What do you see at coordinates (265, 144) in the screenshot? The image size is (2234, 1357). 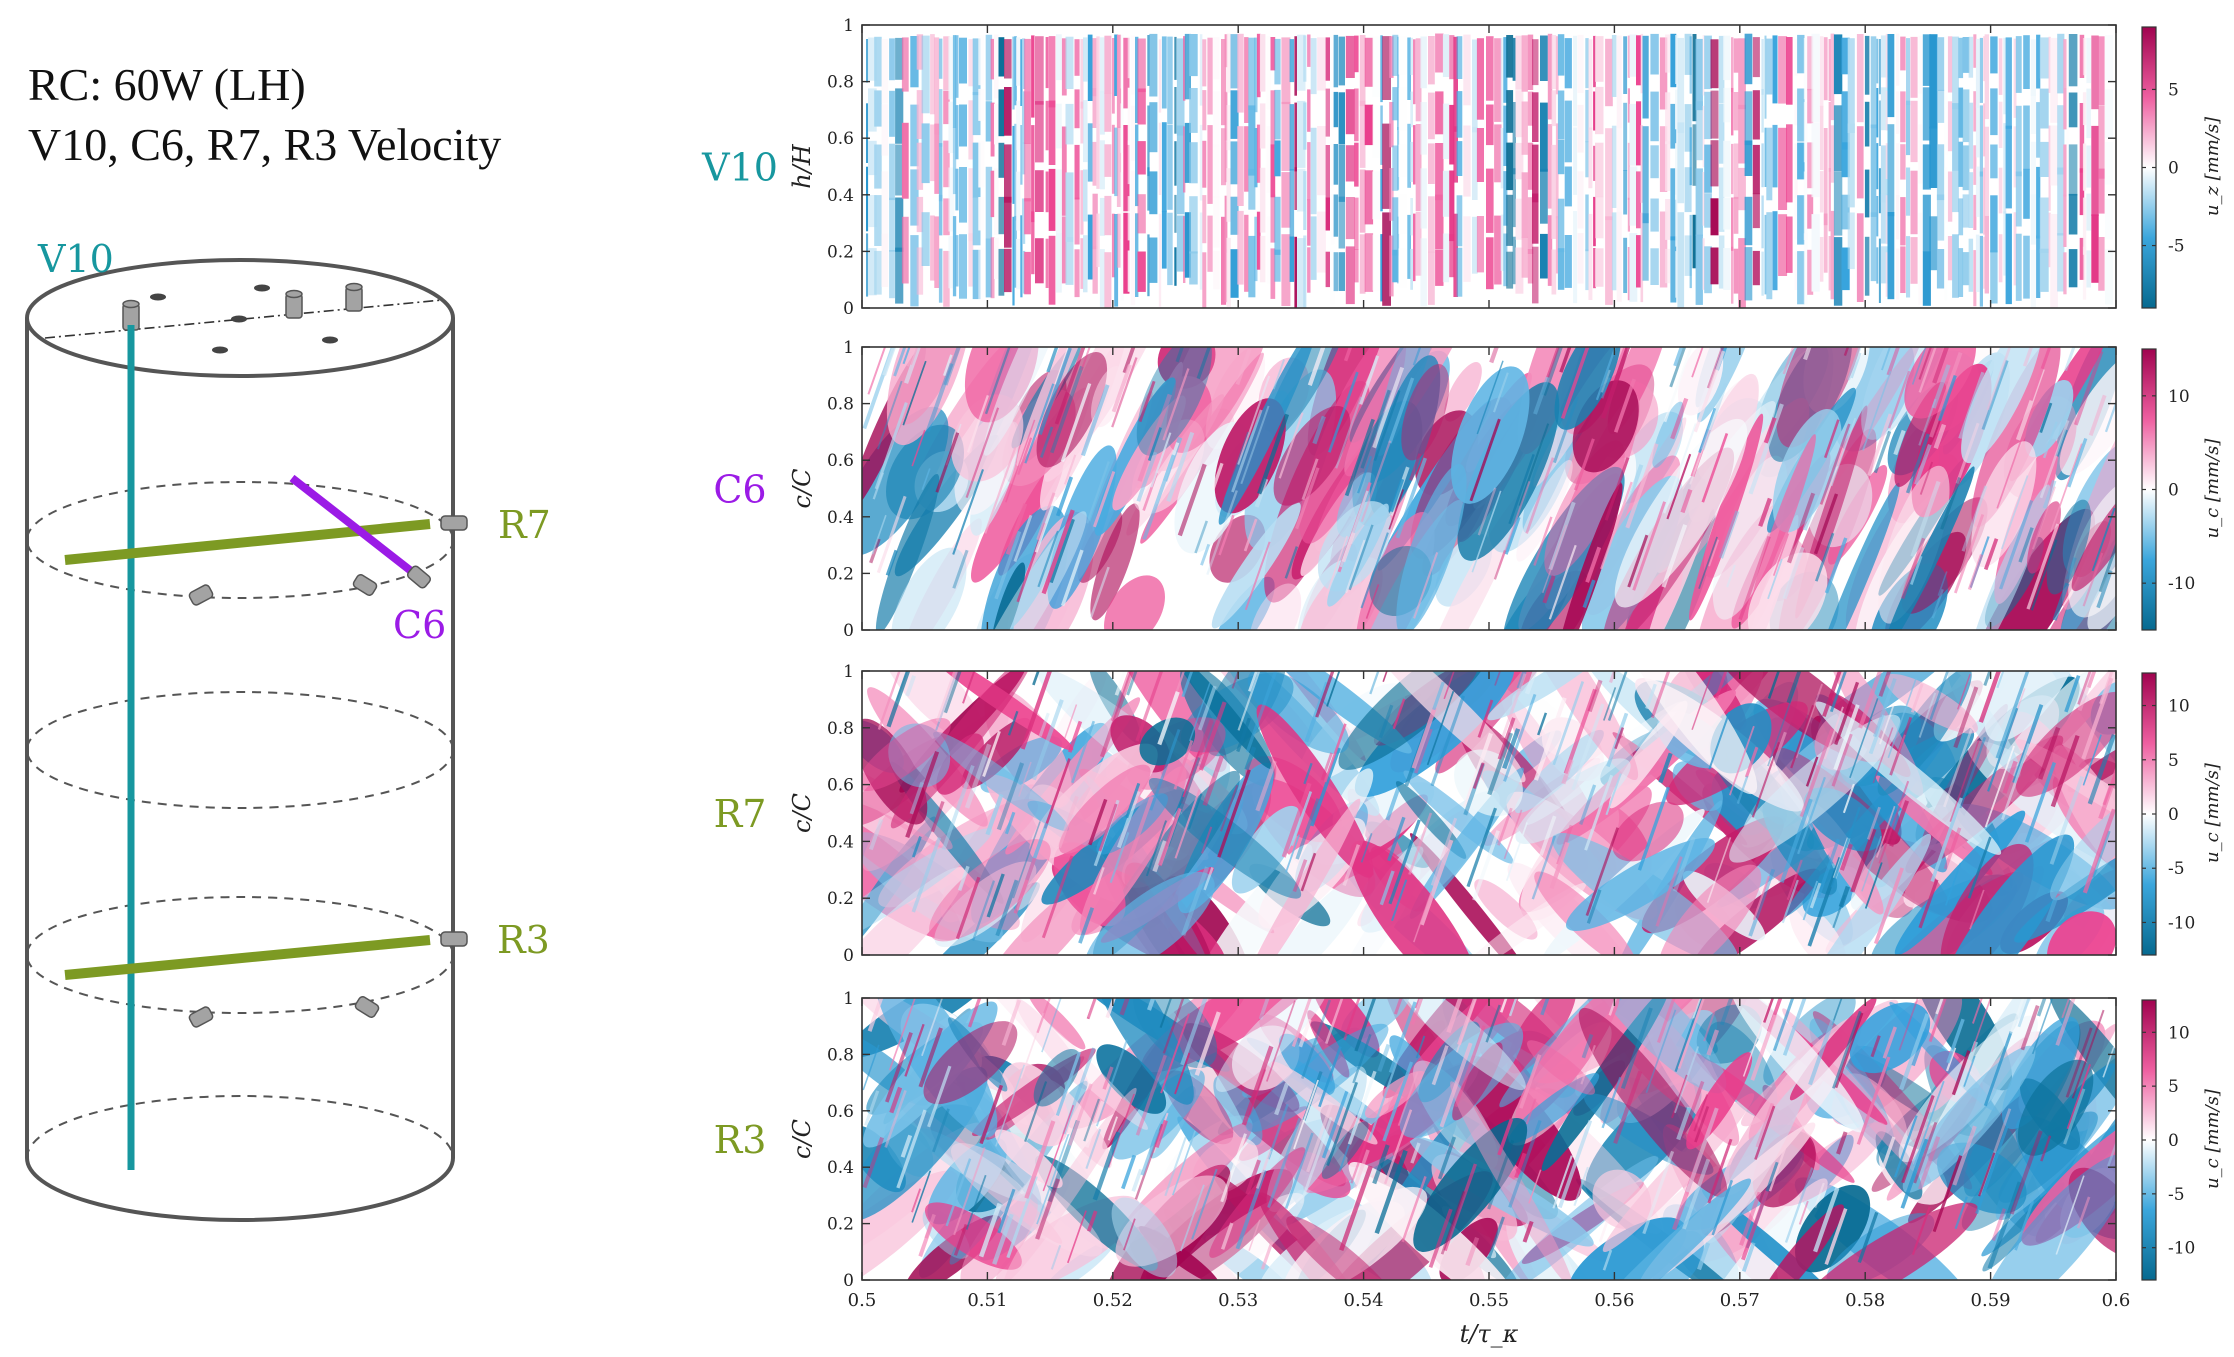 I see `title-line-2: V10, C6, R7, R3 Velocity` at bounding box center [265, 144].